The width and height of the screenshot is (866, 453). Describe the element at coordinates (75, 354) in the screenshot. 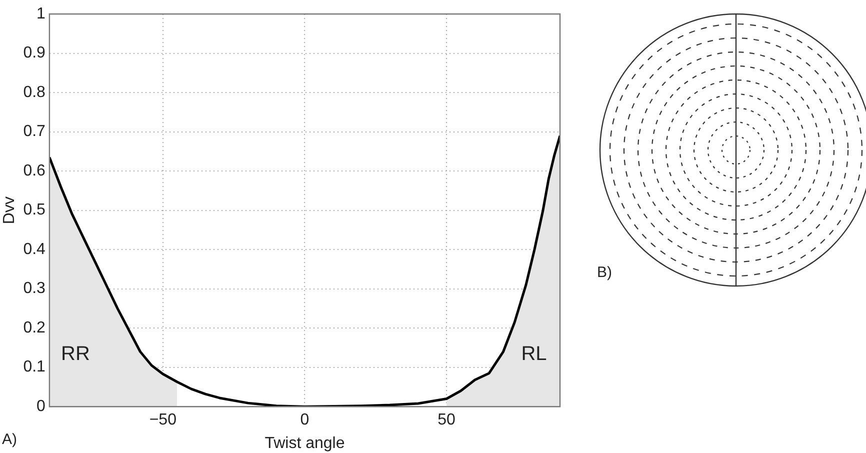

I see `annotation: RR` at that location.